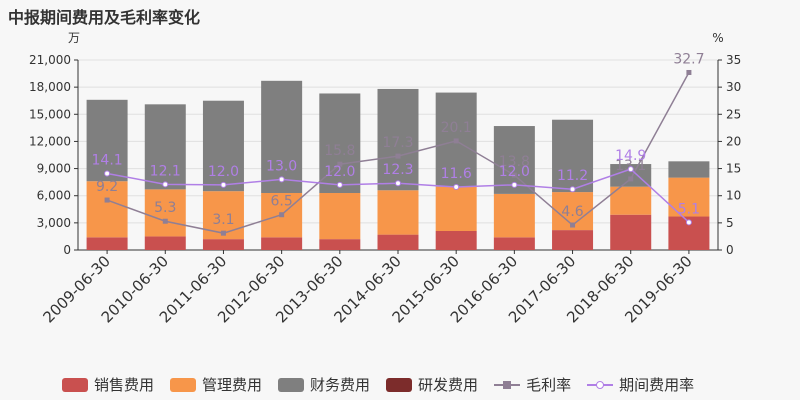 The width and height of the screenshot is (800, 400). I want to click on legend-item: 研发费用, so click(432, 384).